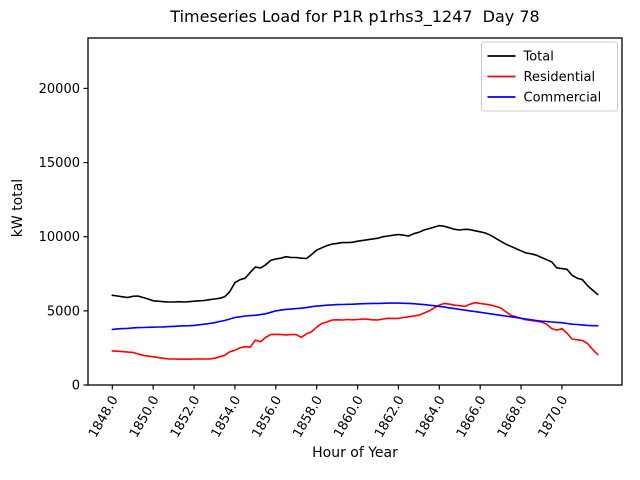  I want to click on y-tick-label: 5000, so click(63, 311).